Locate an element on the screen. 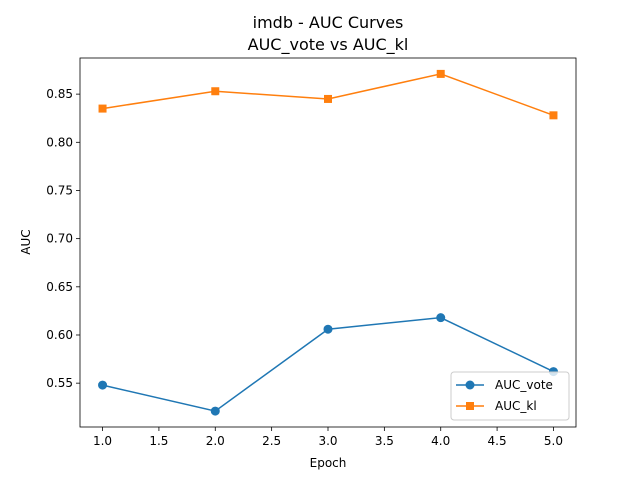  legend-marker-auc-kl is located at coordinates (470, 406).